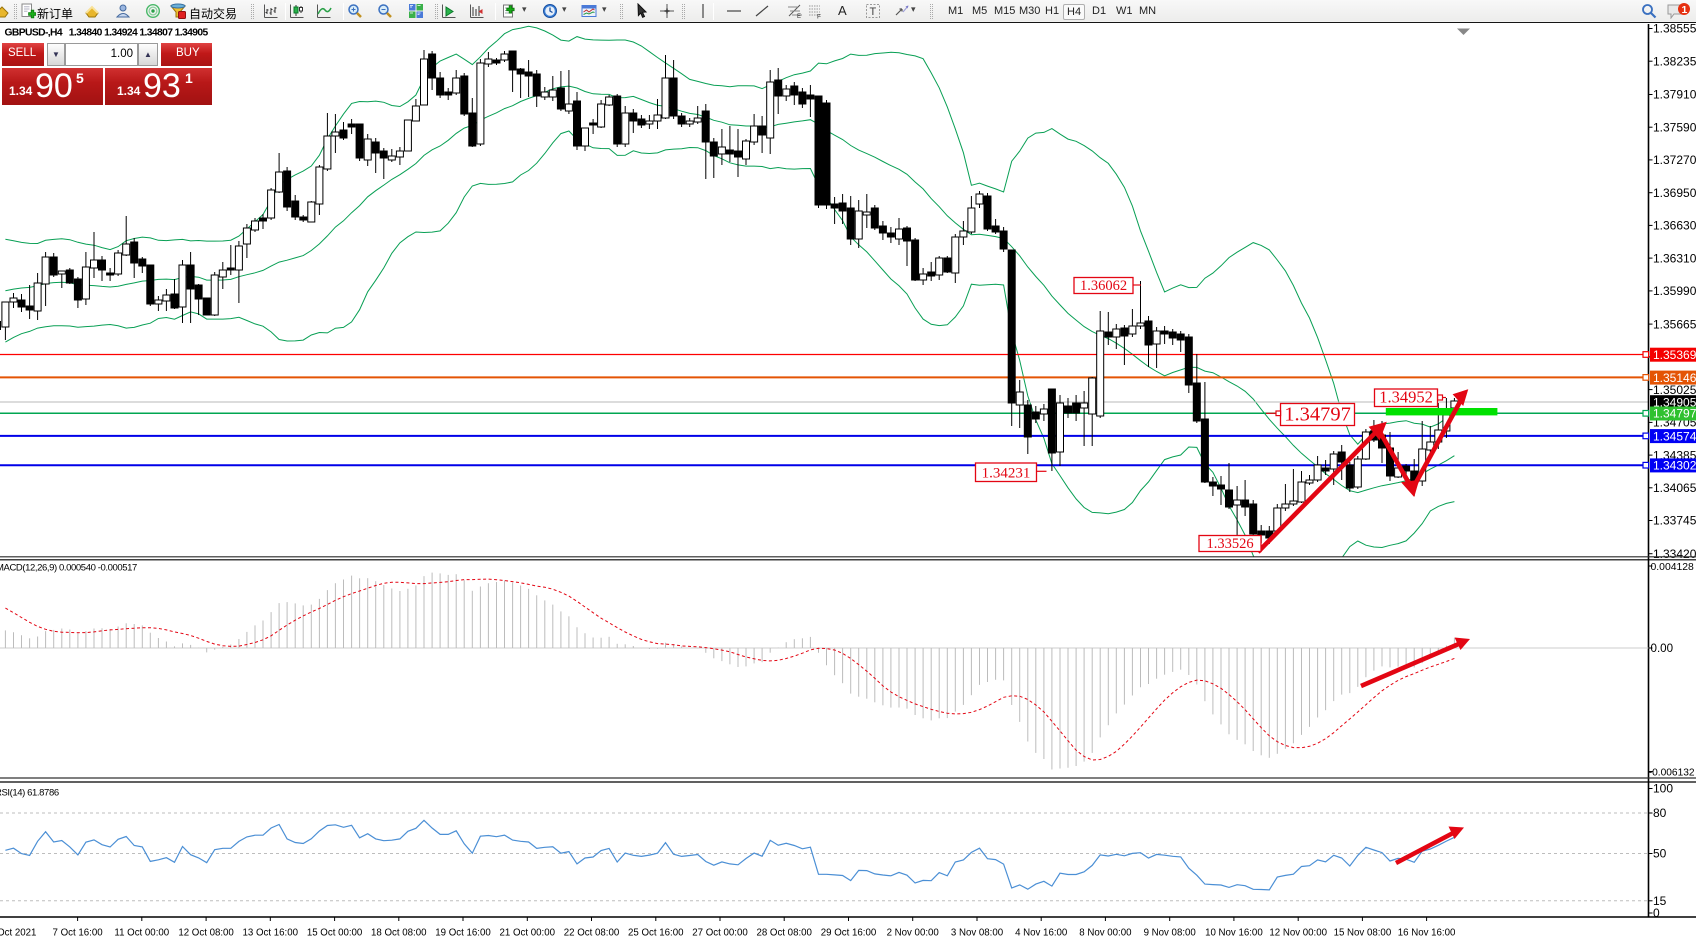  Describe the element at coordinates (1103, 286) in the screenshot. I see `svg-text: 1.36062` at that location.